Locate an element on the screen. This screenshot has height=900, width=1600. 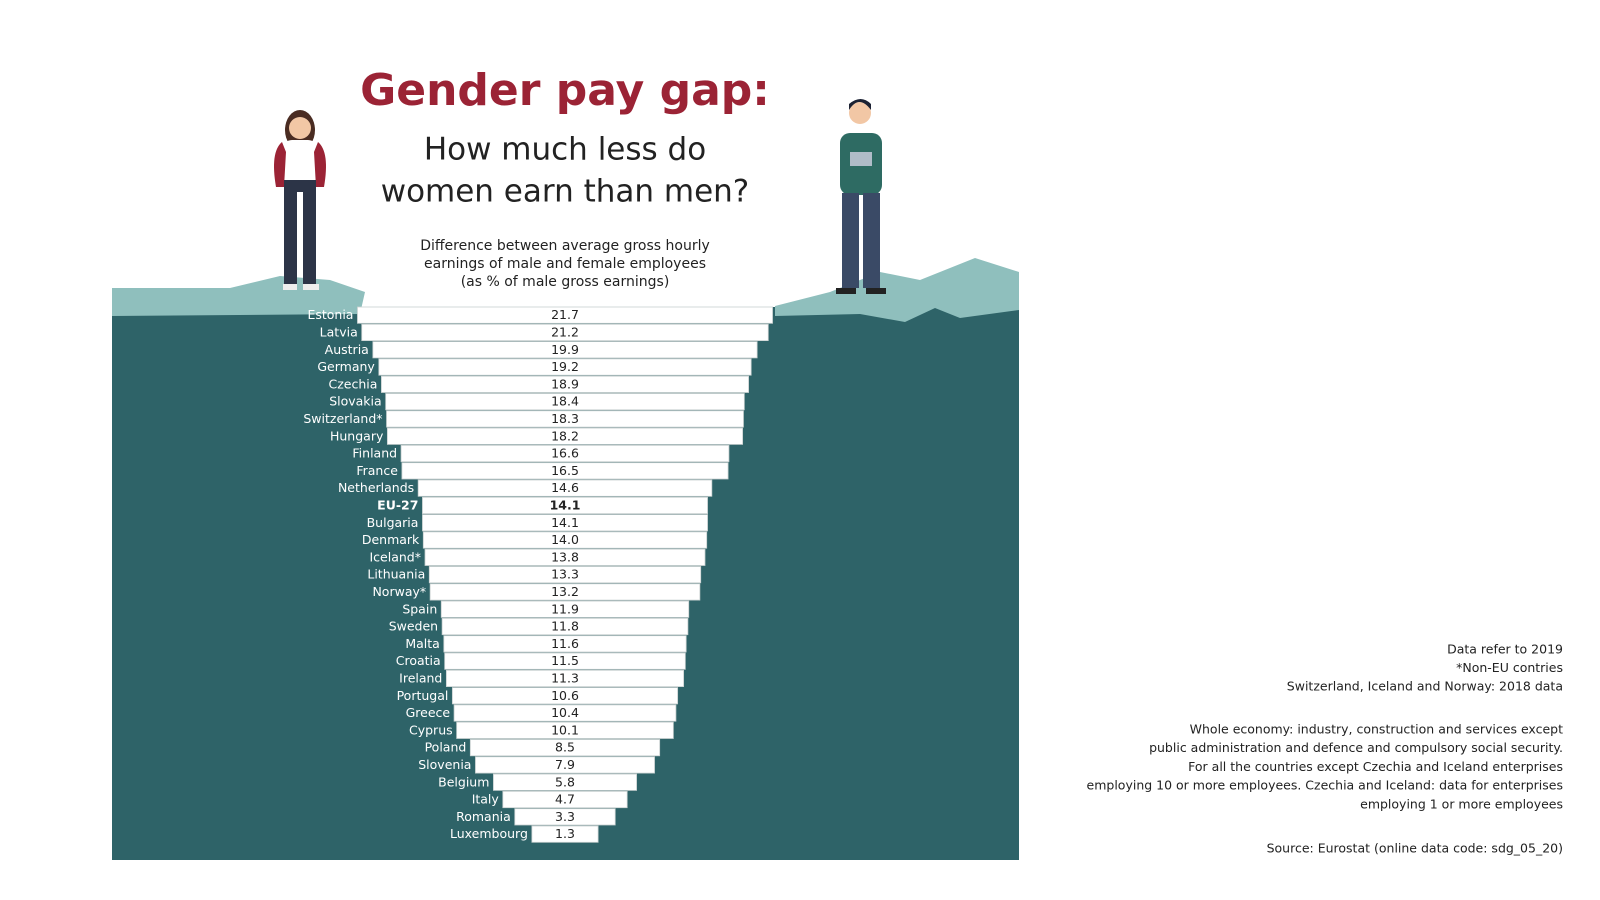
footnote: employing 1 or more employees is located at coordinates (1461, 803).